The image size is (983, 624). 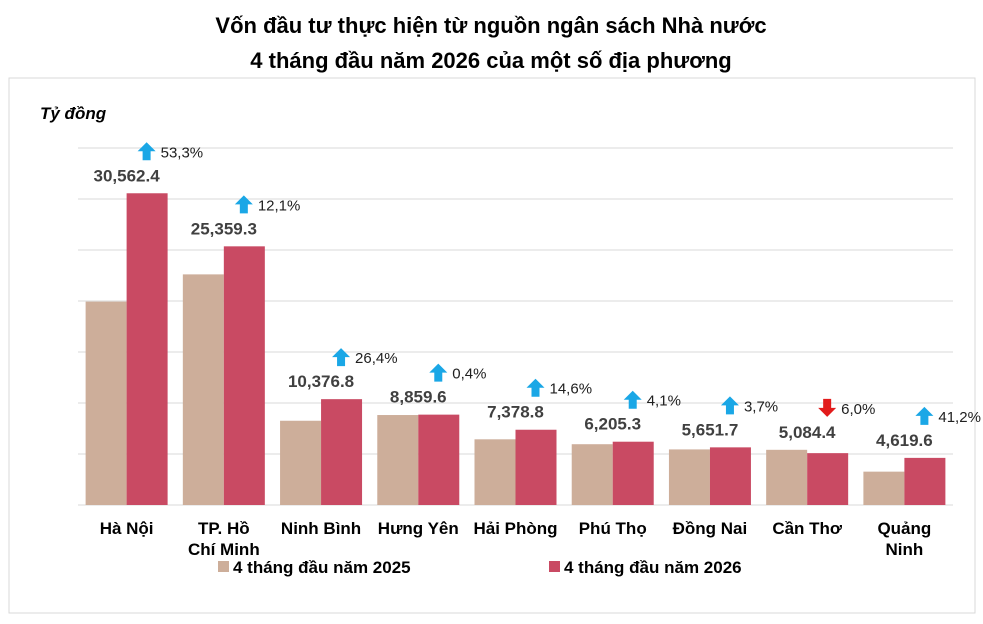 What do you see at coordinates (321, 381) in the screenshot?
I see `value-label: 10,376.8` at bounding box center [321, 381].